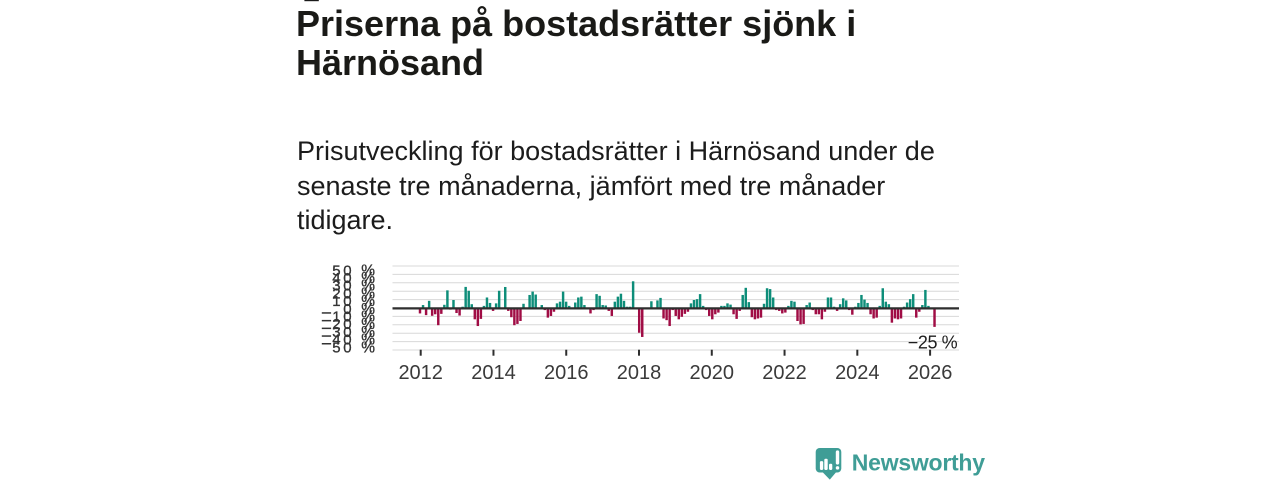 The image size is (1280, 480). Describe the element at coordinates (857, 373) in the screenshot. I see `svg-text: 2024` at that location.